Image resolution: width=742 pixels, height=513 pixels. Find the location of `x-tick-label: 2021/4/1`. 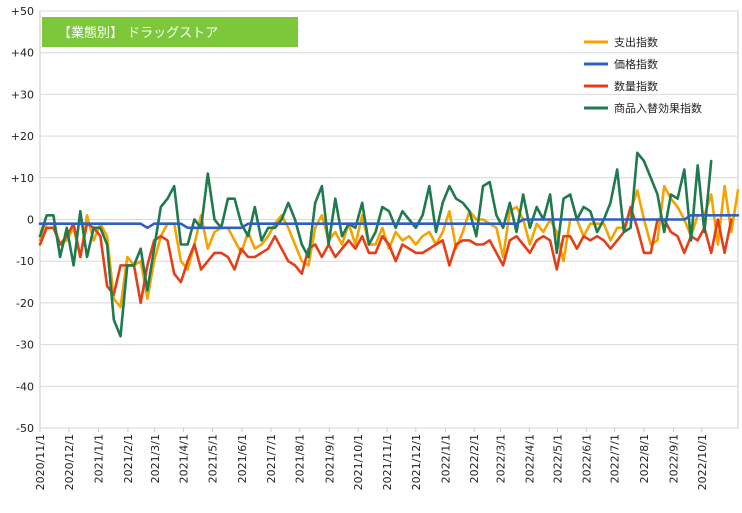

x-tick-label: 2021/4/1 is located at coordinates (184, 458).